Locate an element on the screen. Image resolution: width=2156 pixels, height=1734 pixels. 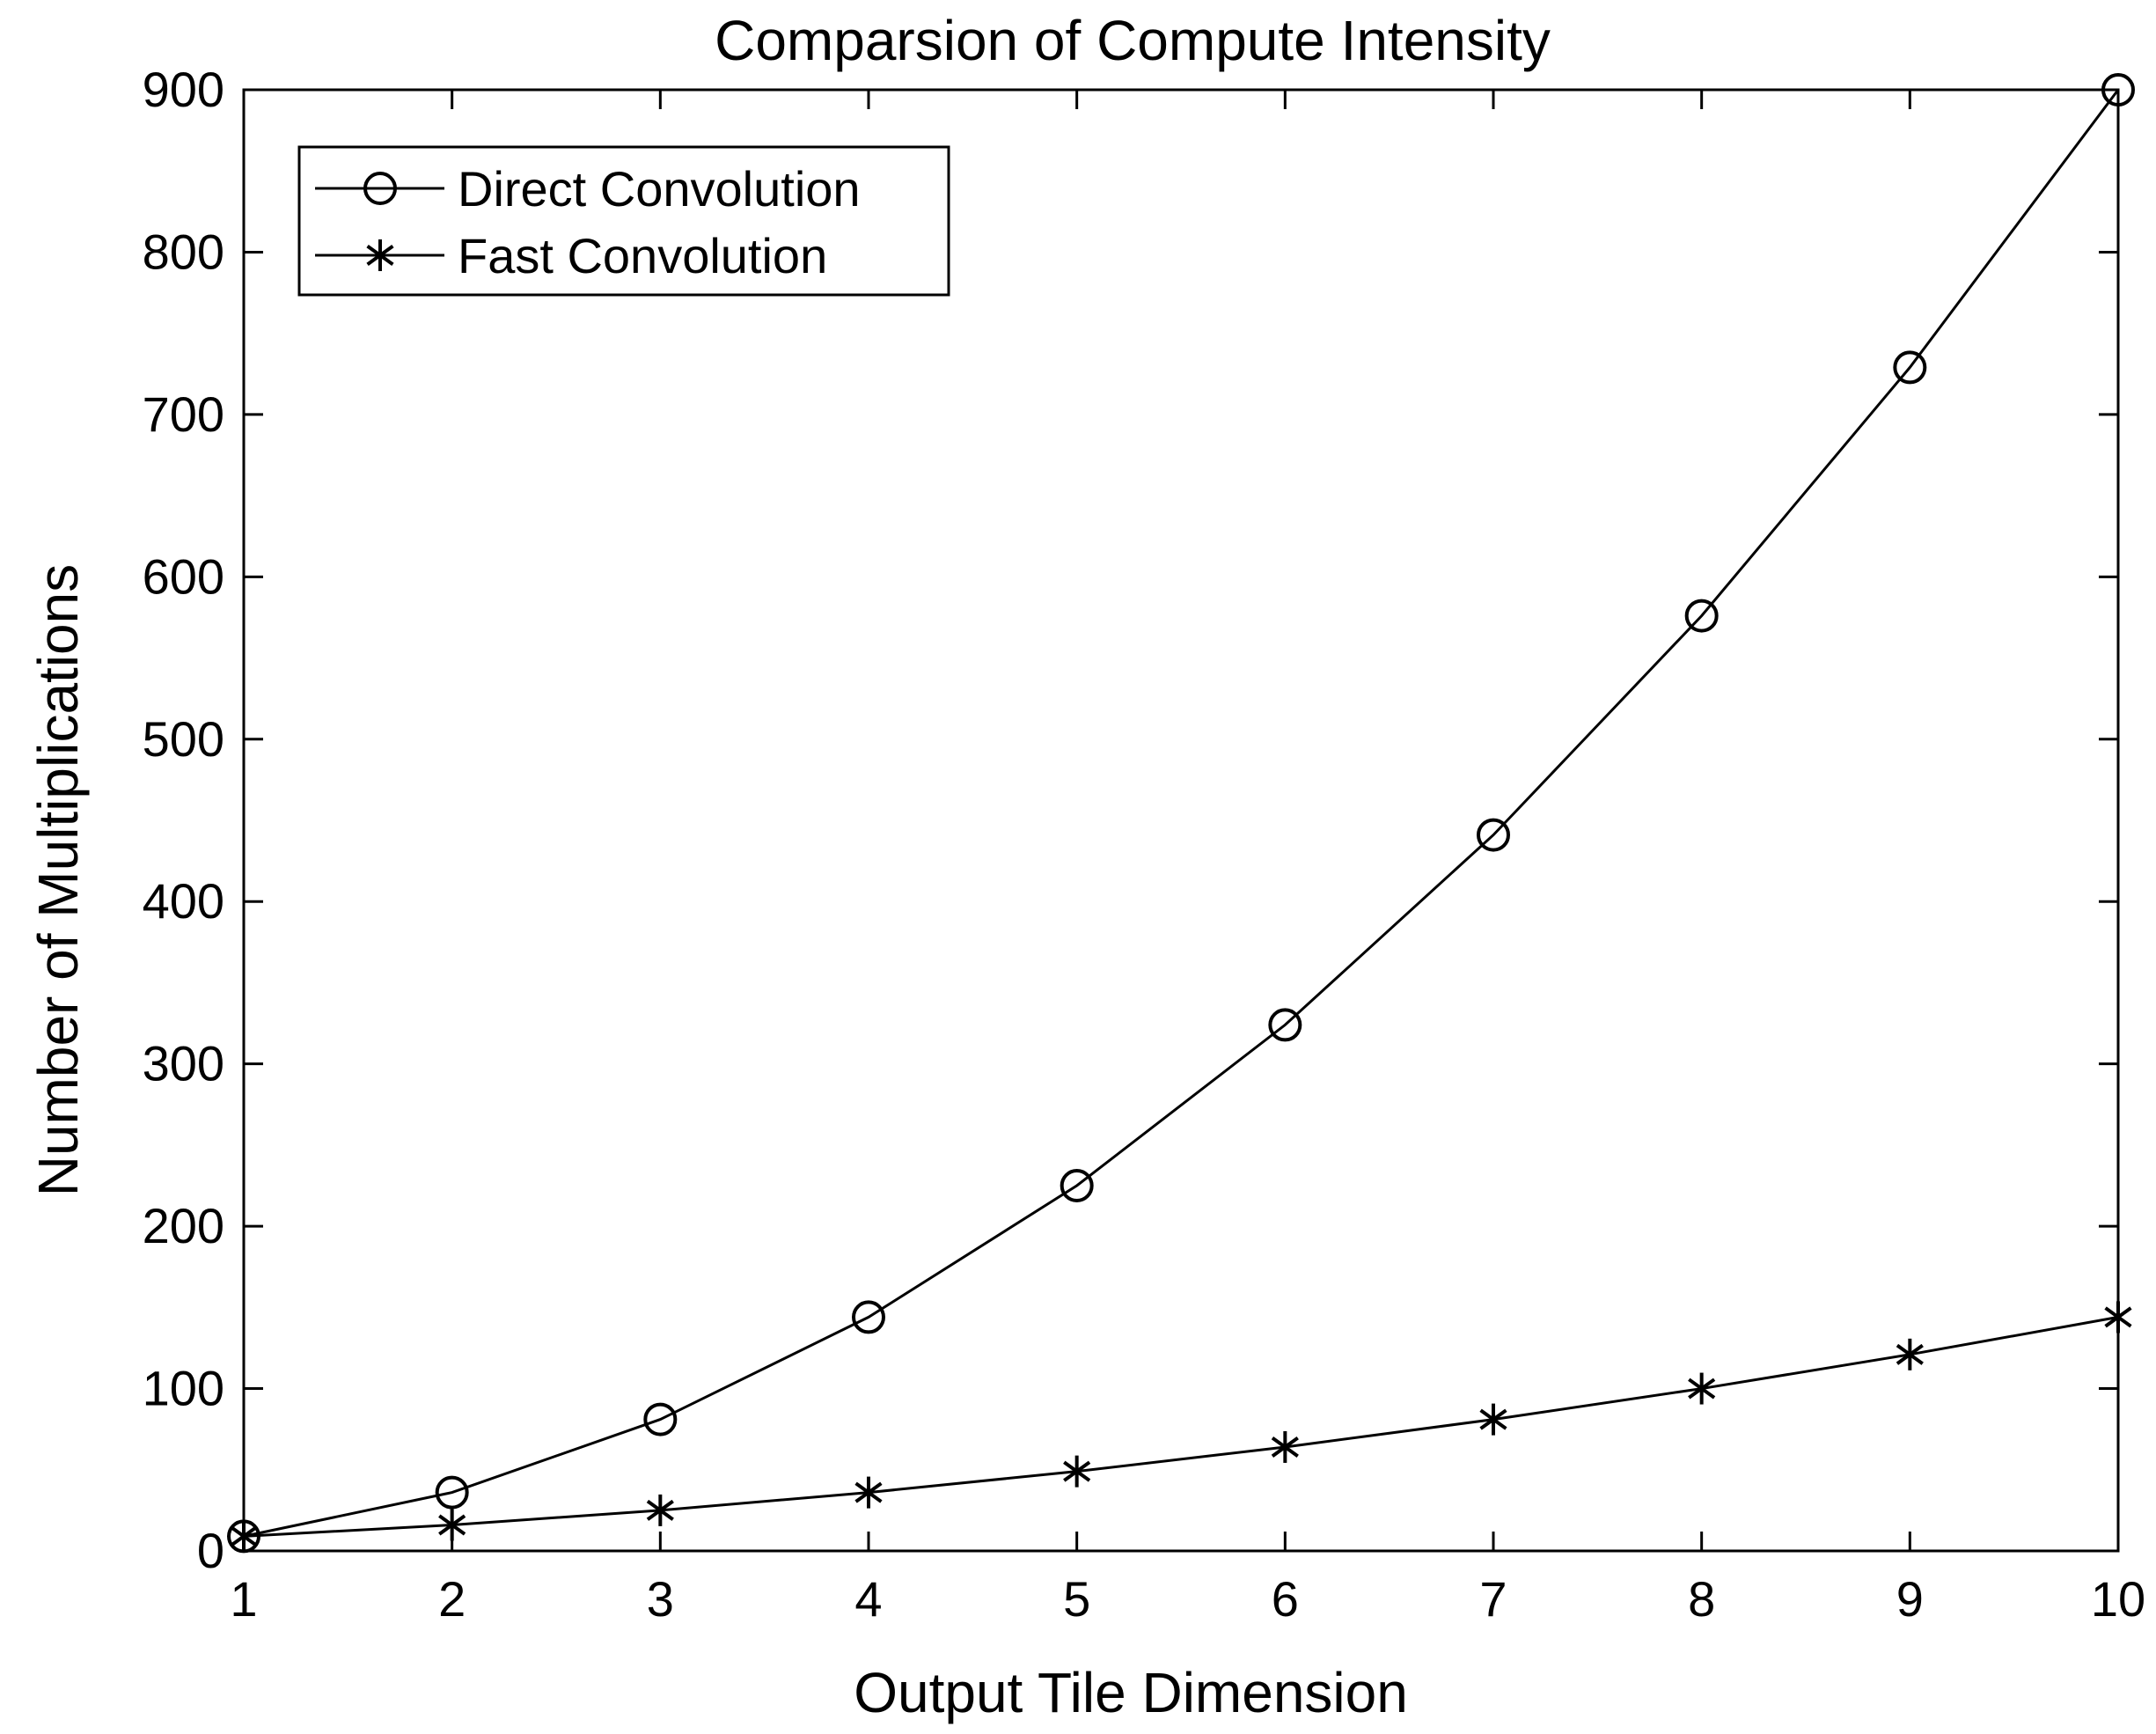
y-tick-label: 0 is located at coordinates (210, 1550).